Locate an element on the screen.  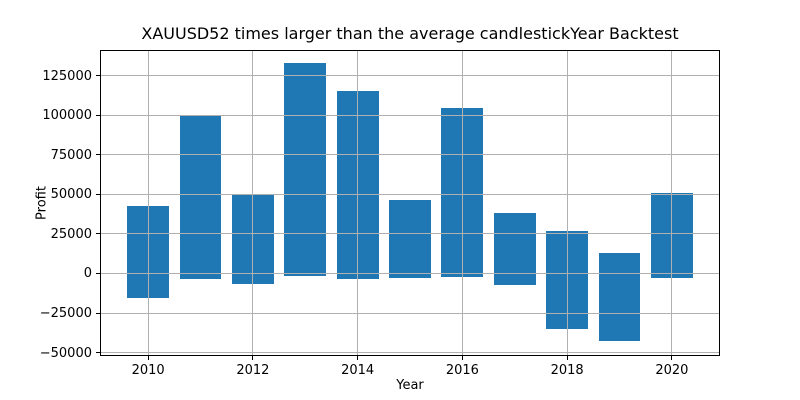
y-tick-label: −50000 is located at coordinates (65, 353).